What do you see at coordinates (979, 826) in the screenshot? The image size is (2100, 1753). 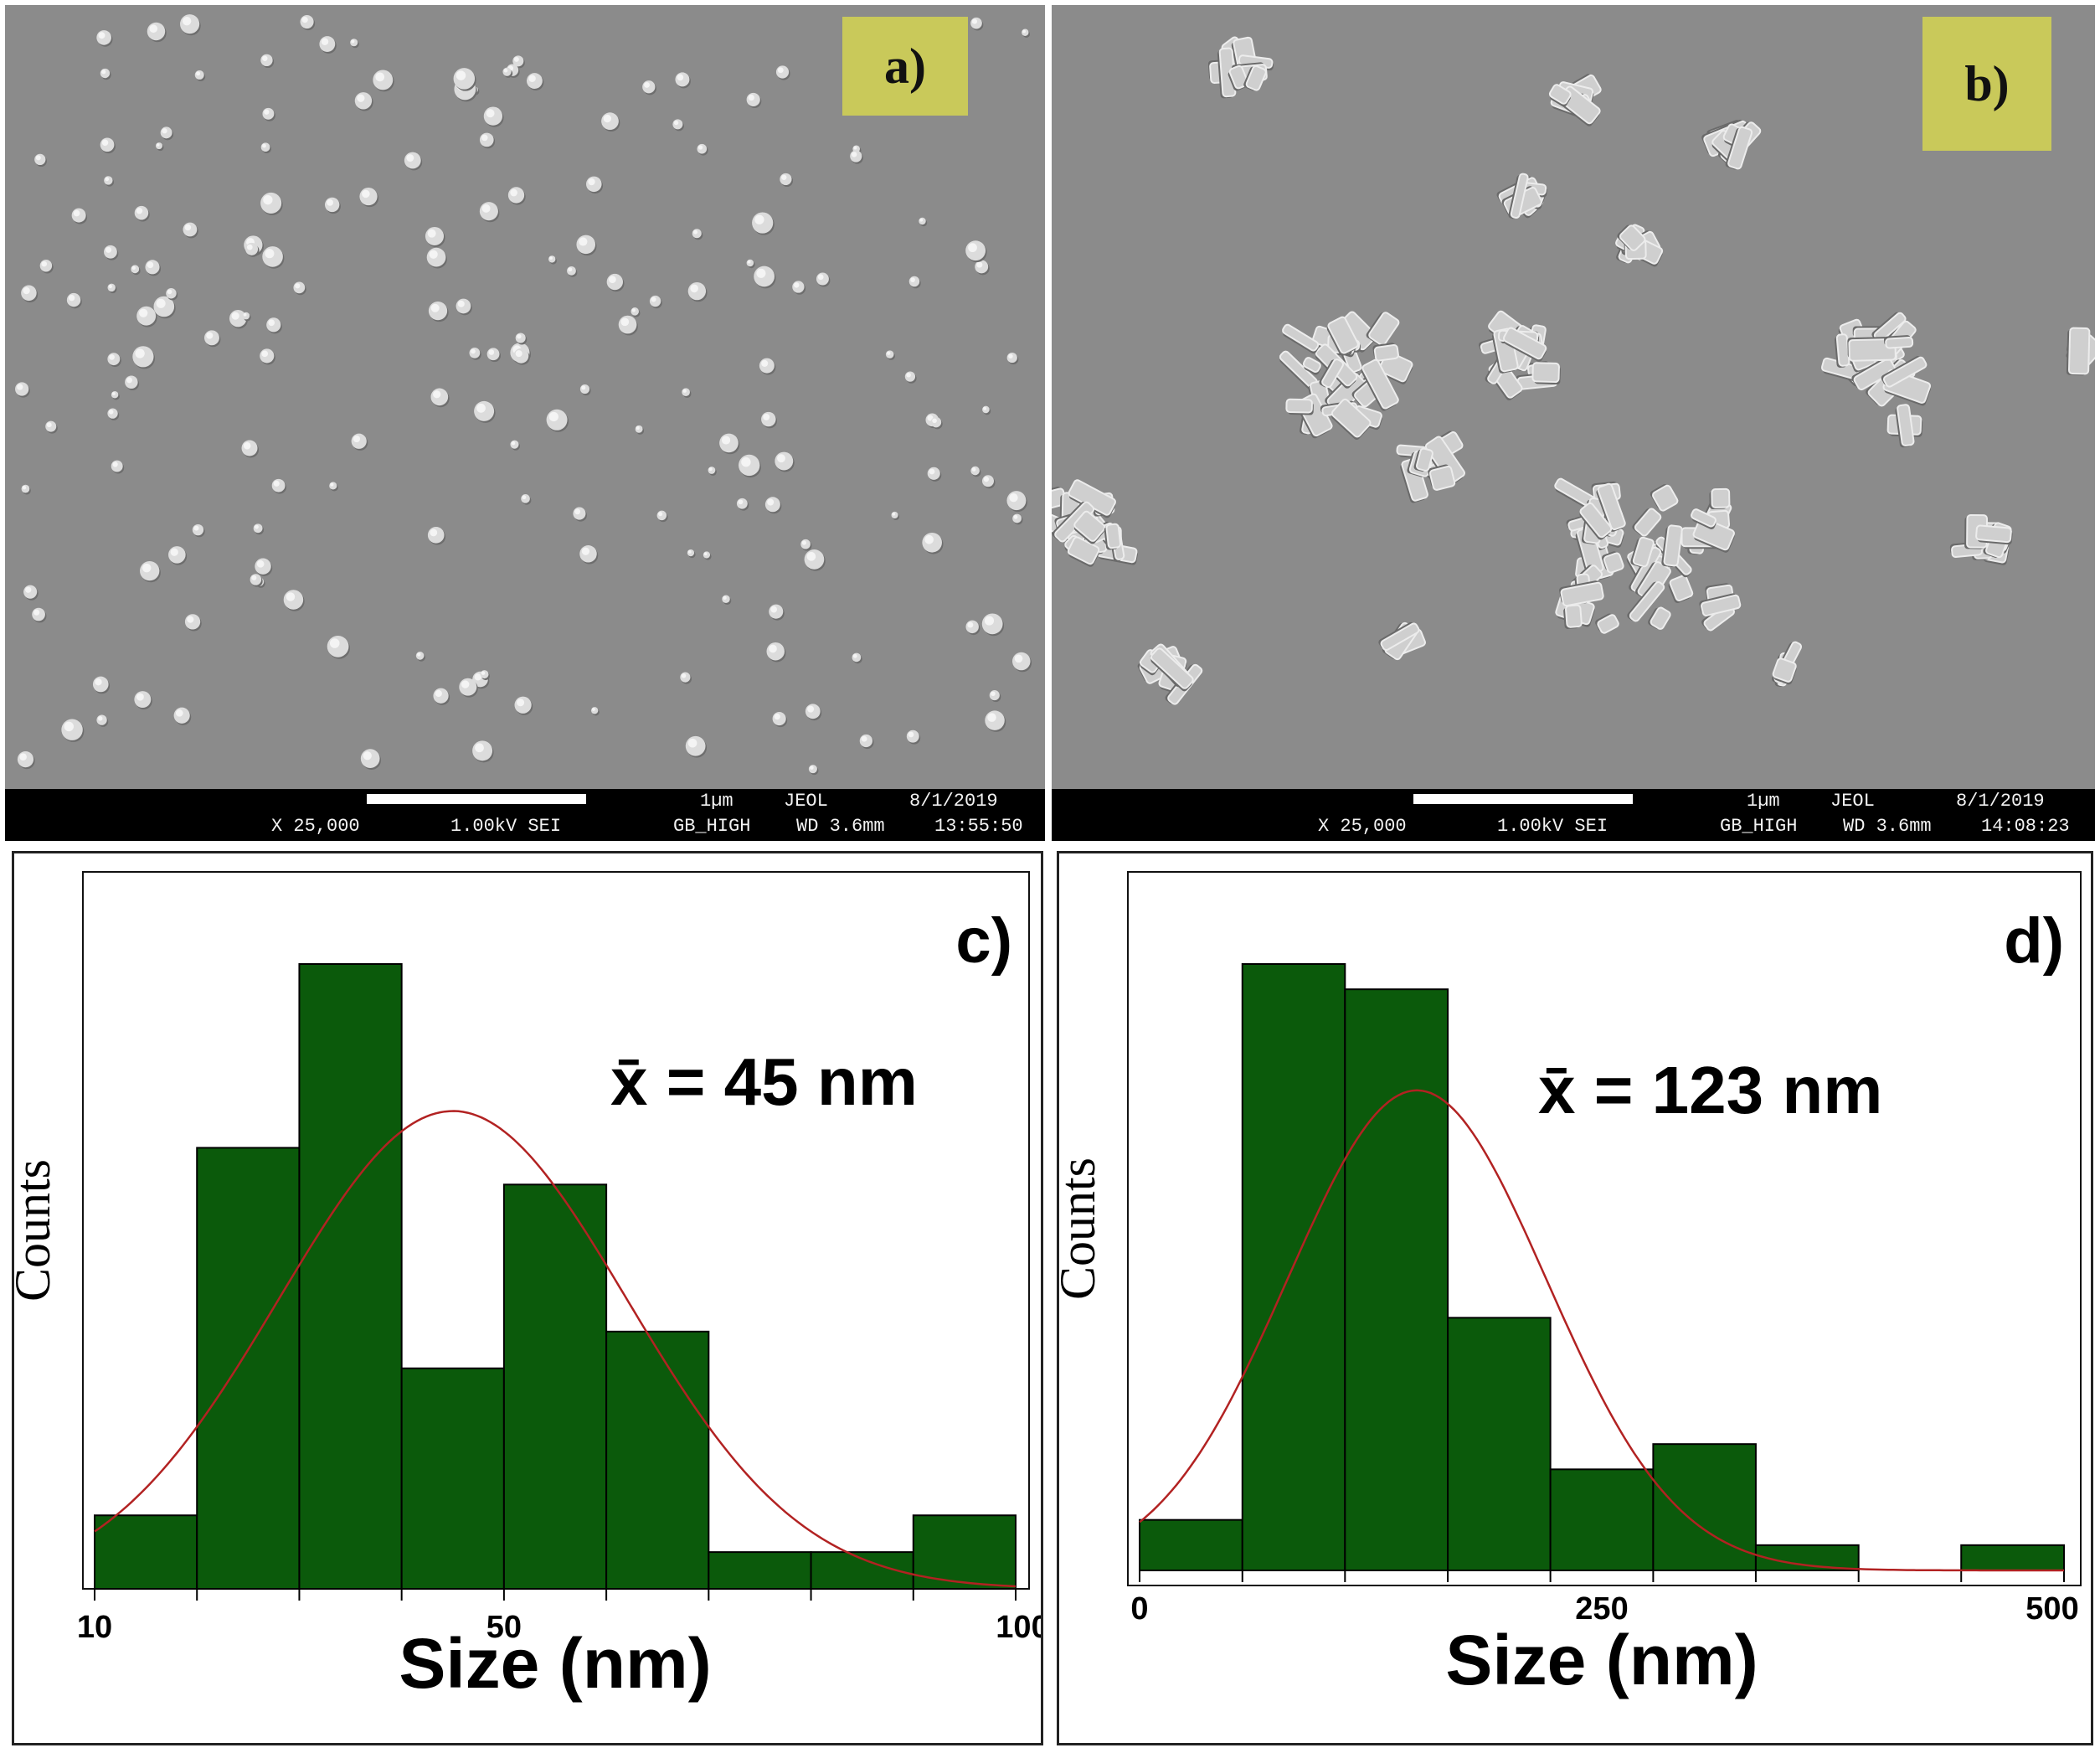 I see `footer-time-a: 13:55:50` at bounding box center [979, 826].